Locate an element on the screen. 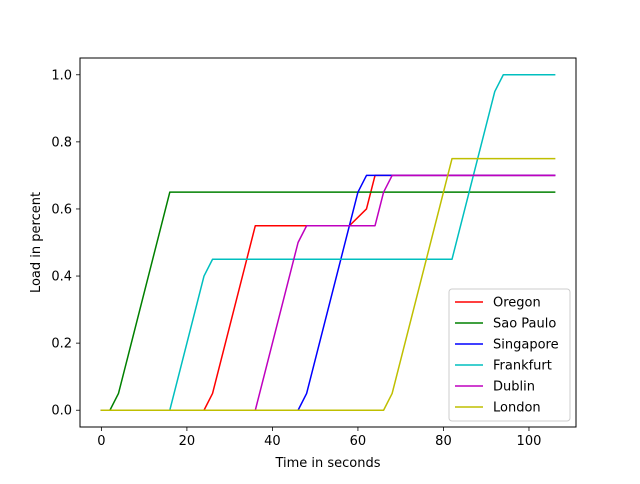  x-axis-label: Time in seconds is located at coordinates (327, 463).